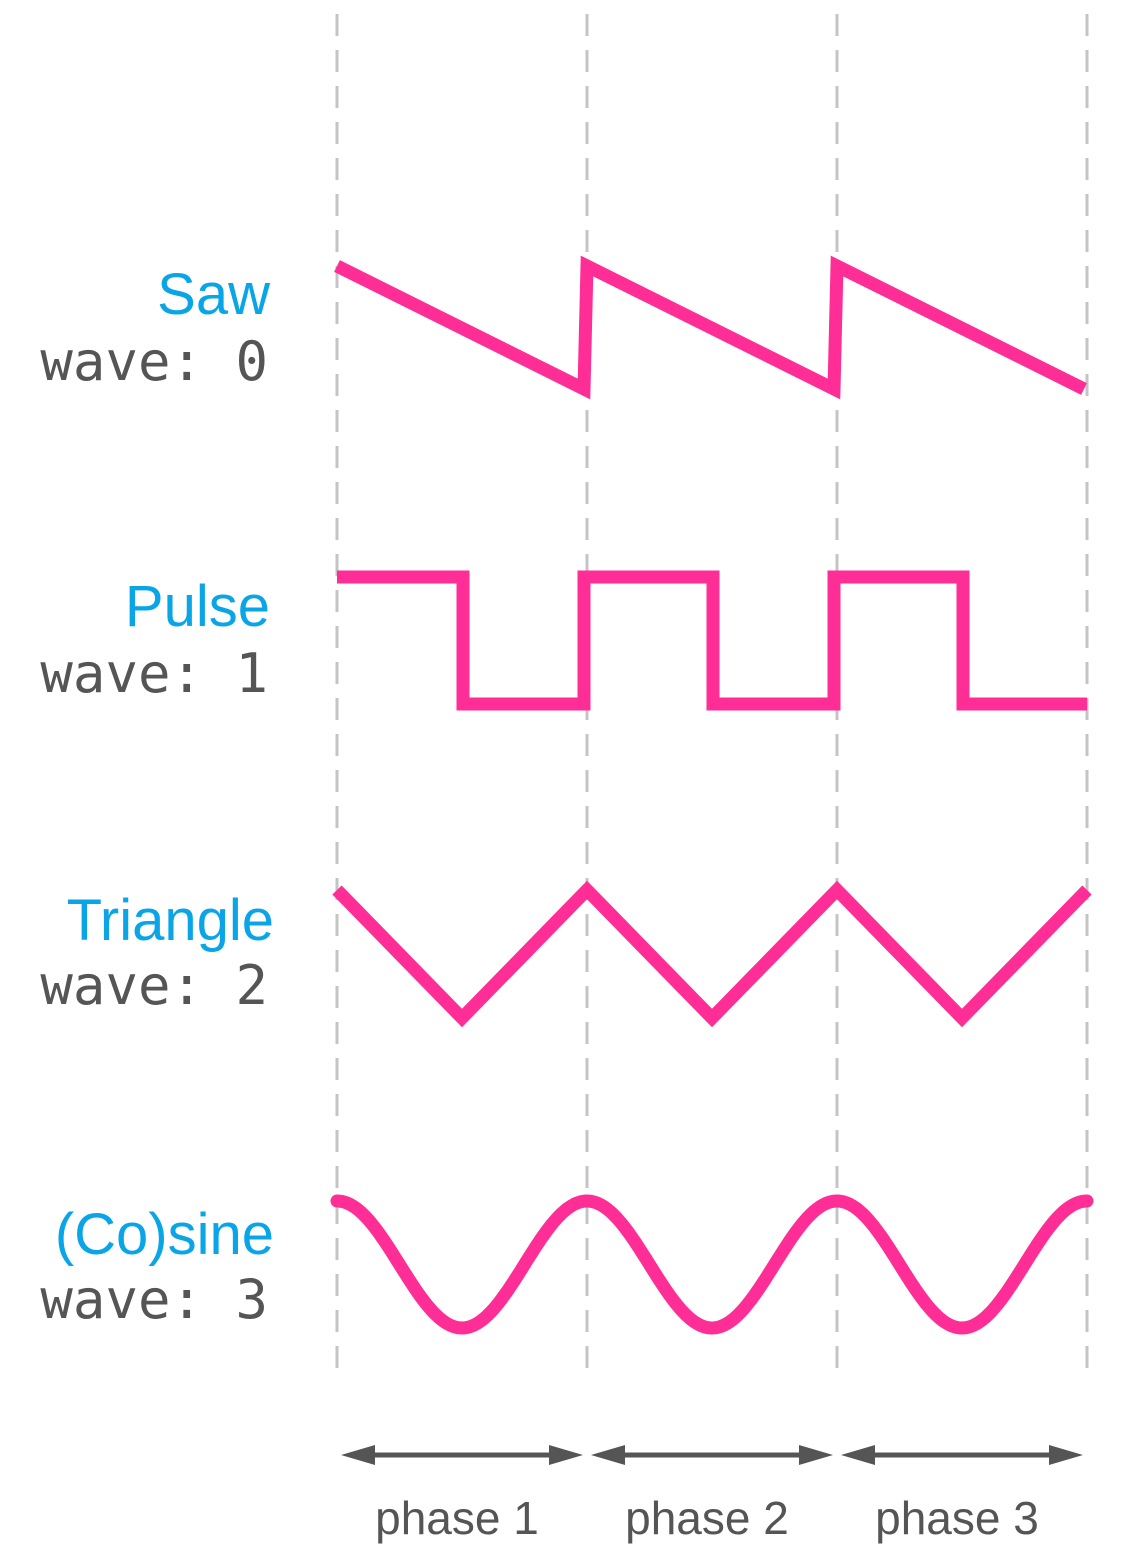 The width and height of the screenshot is (1145, 1548). Describe the element at coordinates (164, 1234) in the screenshot. I see `cosine-wave-name: (Co)sine` at that location.